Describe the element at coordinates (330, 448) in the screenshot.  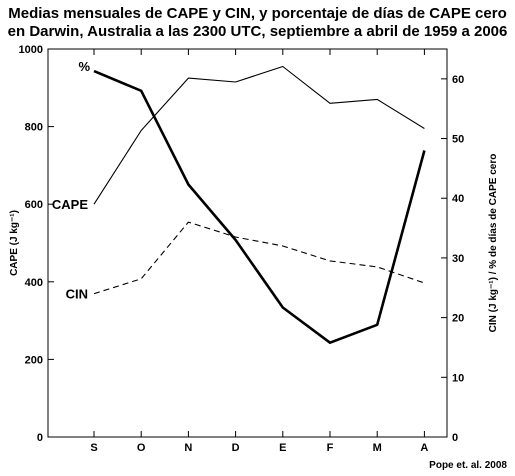
I see `x-tick-label: F` at that location.